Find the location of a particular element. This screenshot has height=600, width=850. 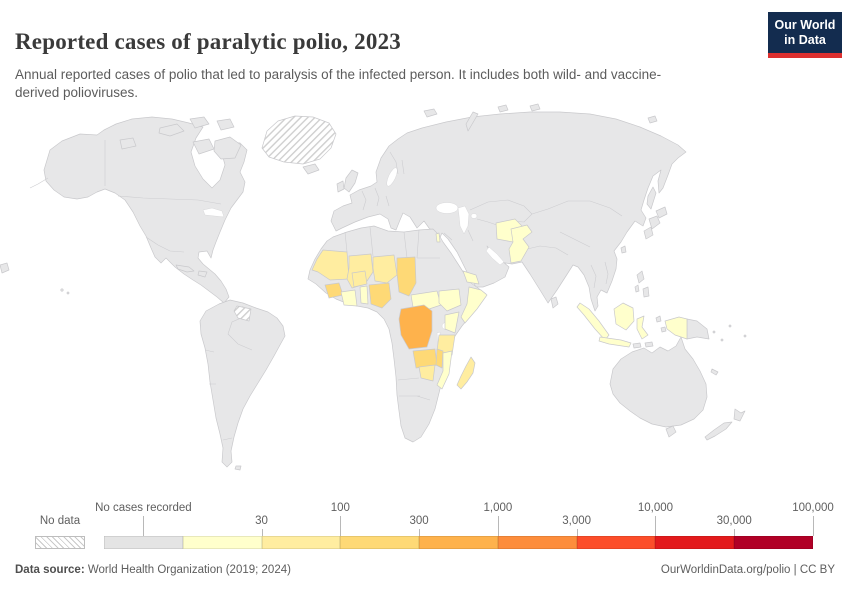

country-somalia is located at coordinates (474, 305).